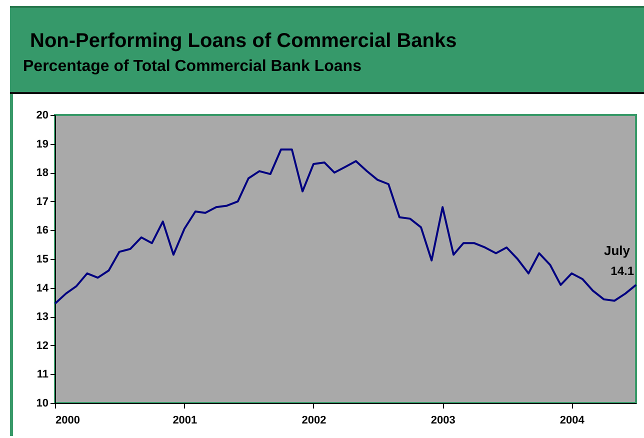 This screenshot has height=438, width=644. I want to click on y-tick-label: 15, so click(42, 260).